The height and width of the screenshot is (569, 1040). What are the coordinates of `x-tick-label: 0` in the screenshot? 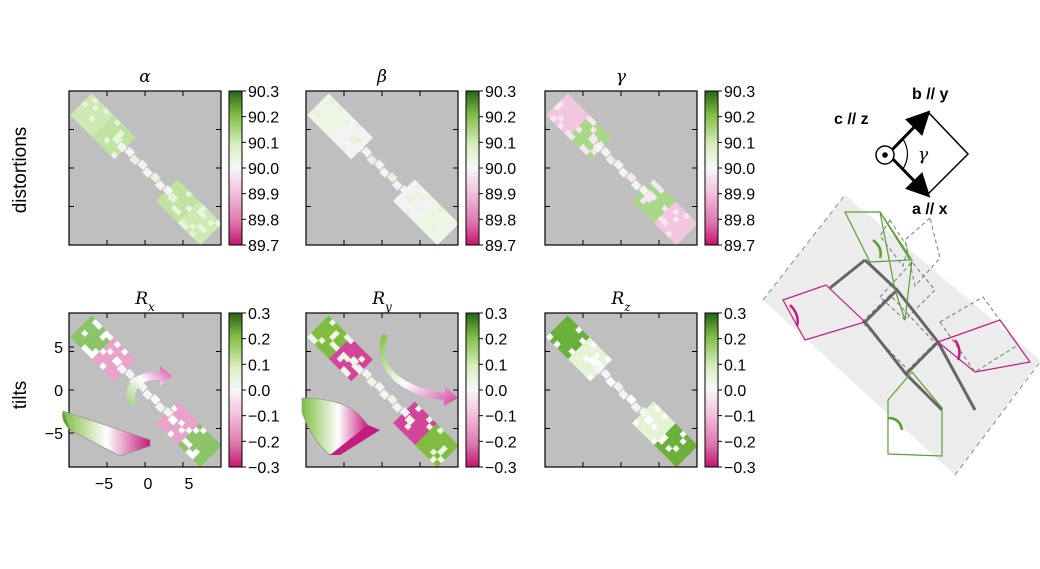 It's located at (148, 484).